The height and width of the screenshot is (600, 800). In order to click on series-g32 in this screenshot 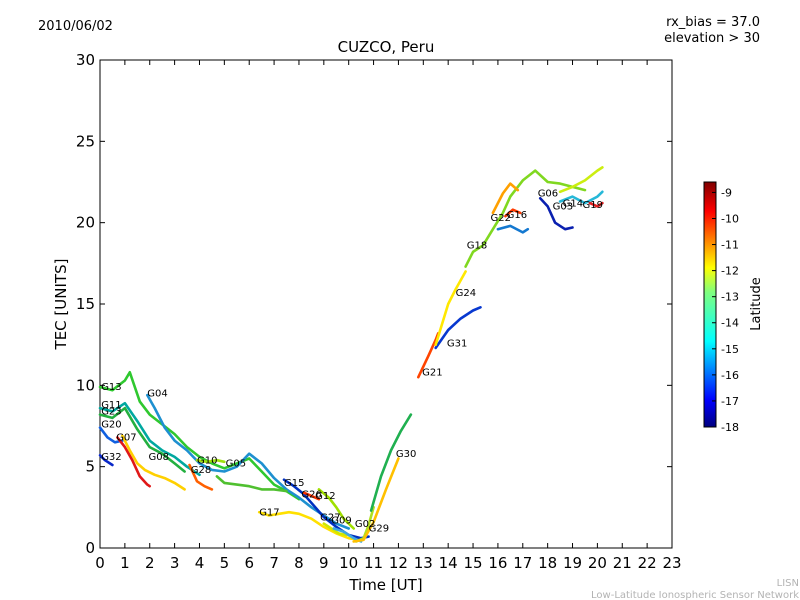, I will do `click(106, 460)`.